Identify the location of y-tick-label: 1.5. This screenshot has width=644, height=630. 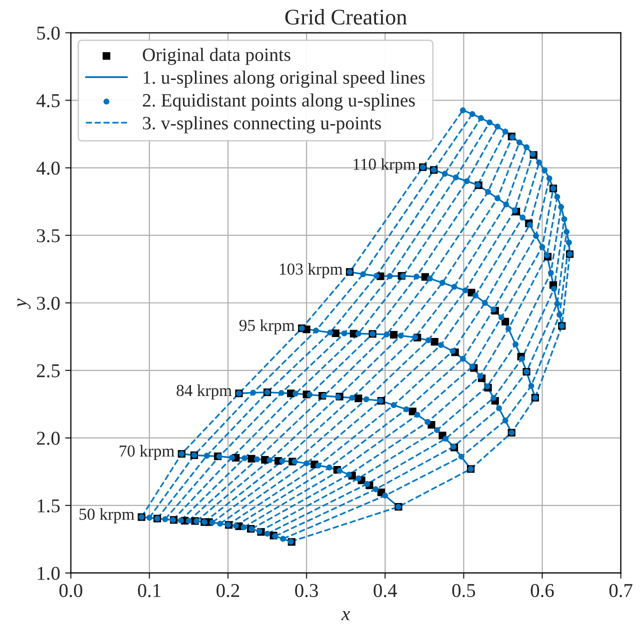
(49, 505).